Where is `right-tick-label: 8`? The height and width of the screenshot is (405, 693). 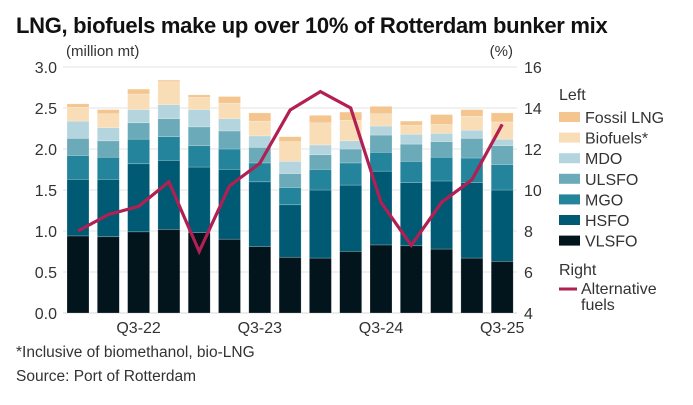 right-tick-label: 8 is located at coordinates (528, 232).